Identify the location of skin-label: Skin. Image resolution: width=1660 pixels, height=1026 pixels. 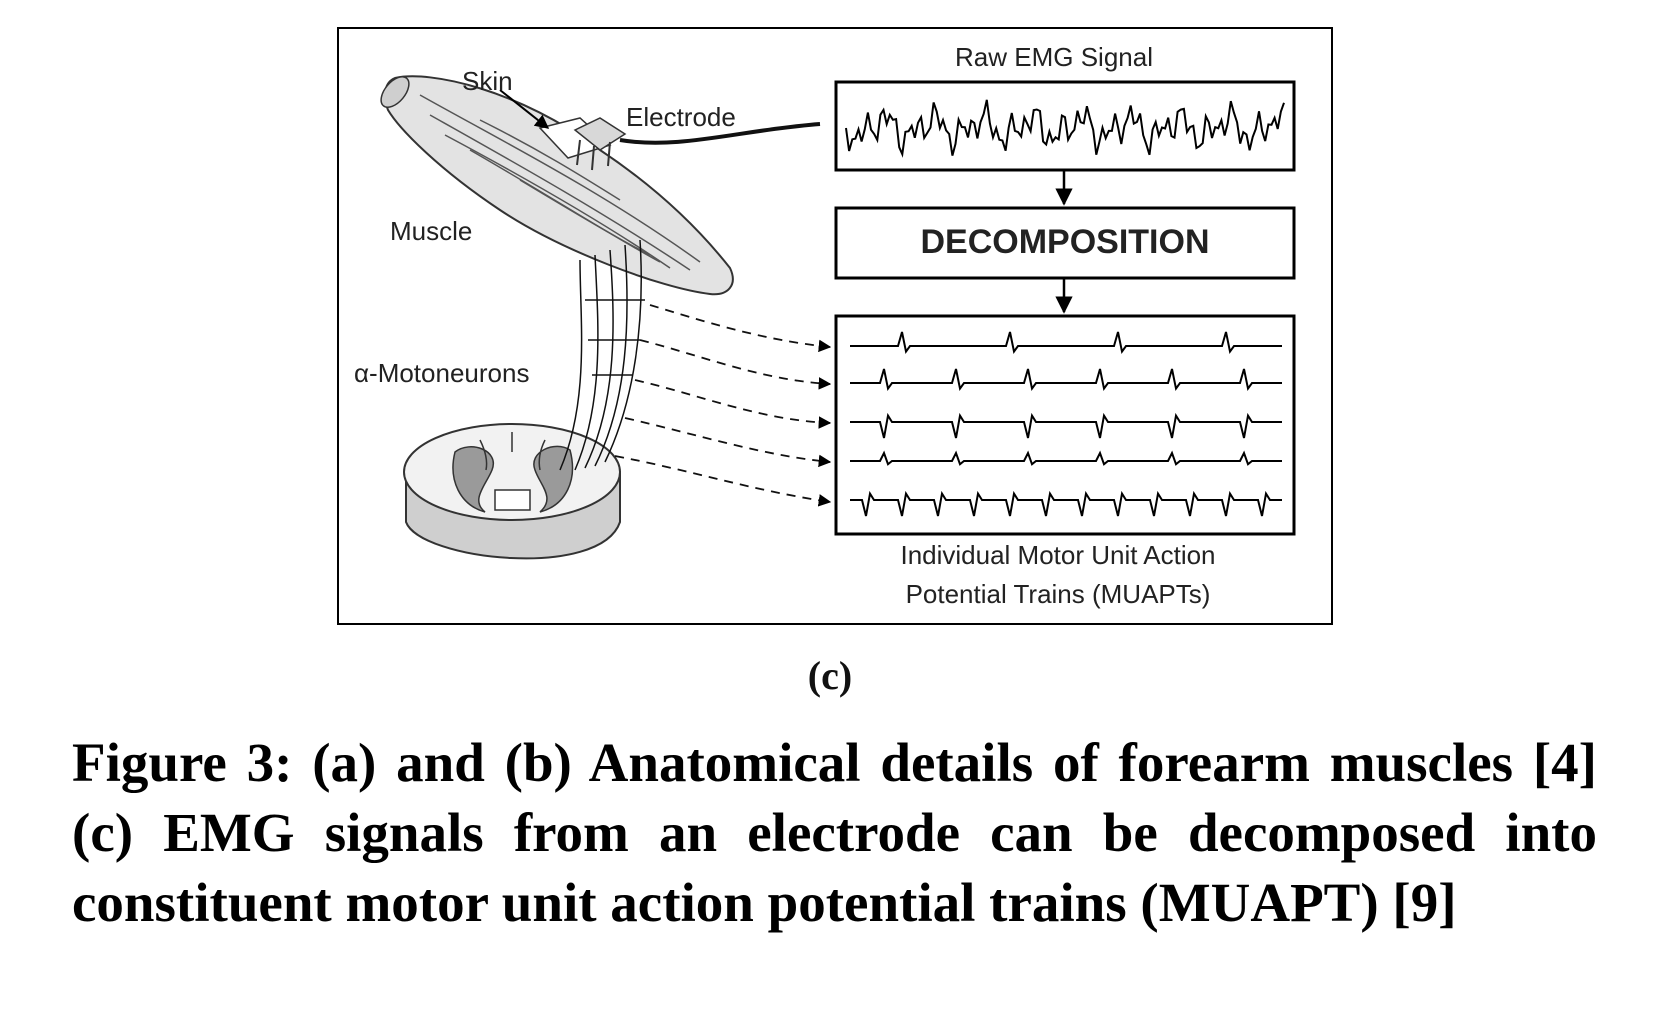
(487, 81).